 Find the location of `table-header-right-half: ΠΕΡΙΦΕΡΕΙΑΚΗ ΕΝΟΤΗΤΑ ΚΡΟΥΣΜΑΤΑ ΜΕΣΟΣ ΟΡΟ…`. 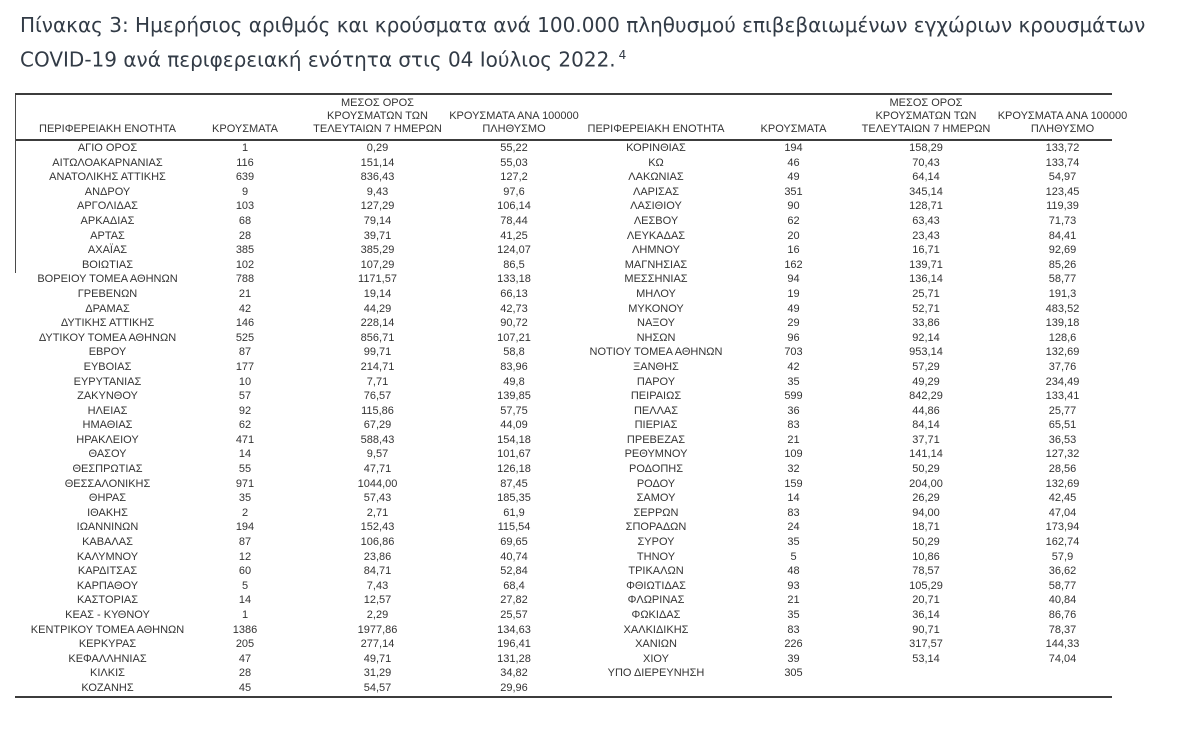

table-header-right-half: ΠΕΡΙΦΕΡΕΙΑΚΗ ΕΝΟΤΗΤΑ ΚΡΟΥΣΜΑΤΑ ΜΕΣΟΣ ΟΡΟ… is located at coordinates (846, 115).